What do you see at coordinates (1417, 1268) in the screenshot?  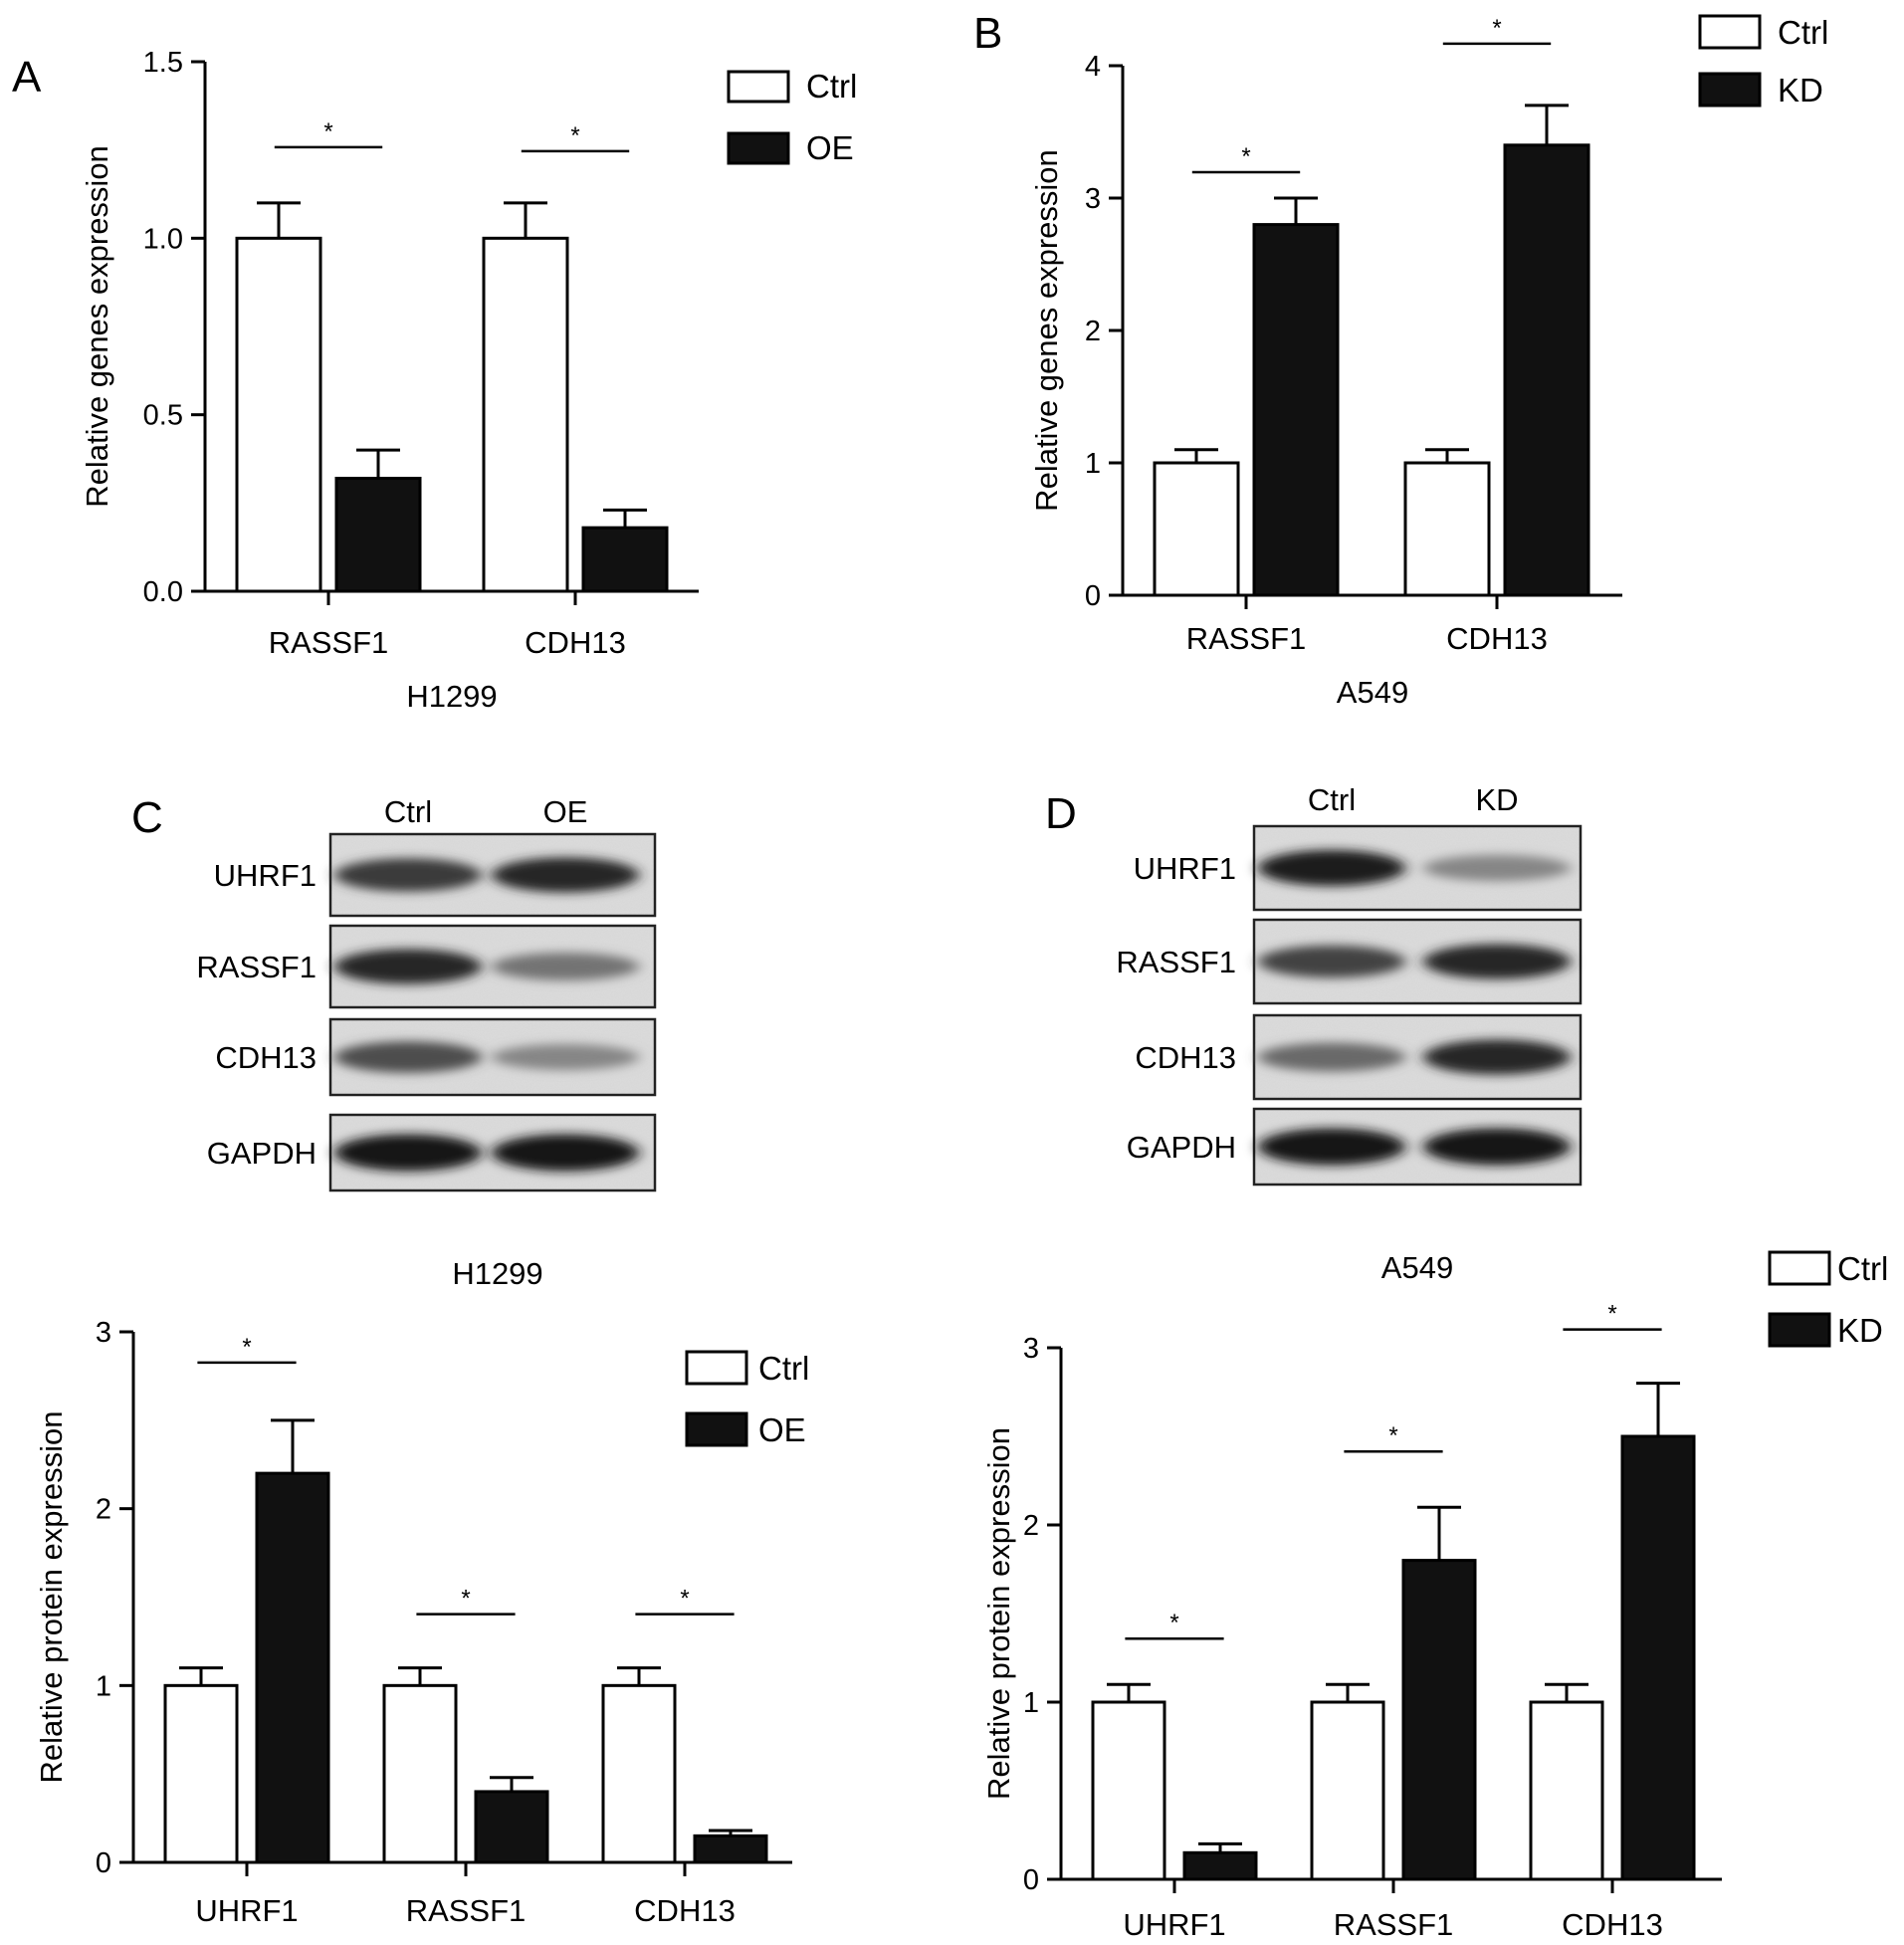 I see `chart-title: A549` at bounding box center [1417, 1268].